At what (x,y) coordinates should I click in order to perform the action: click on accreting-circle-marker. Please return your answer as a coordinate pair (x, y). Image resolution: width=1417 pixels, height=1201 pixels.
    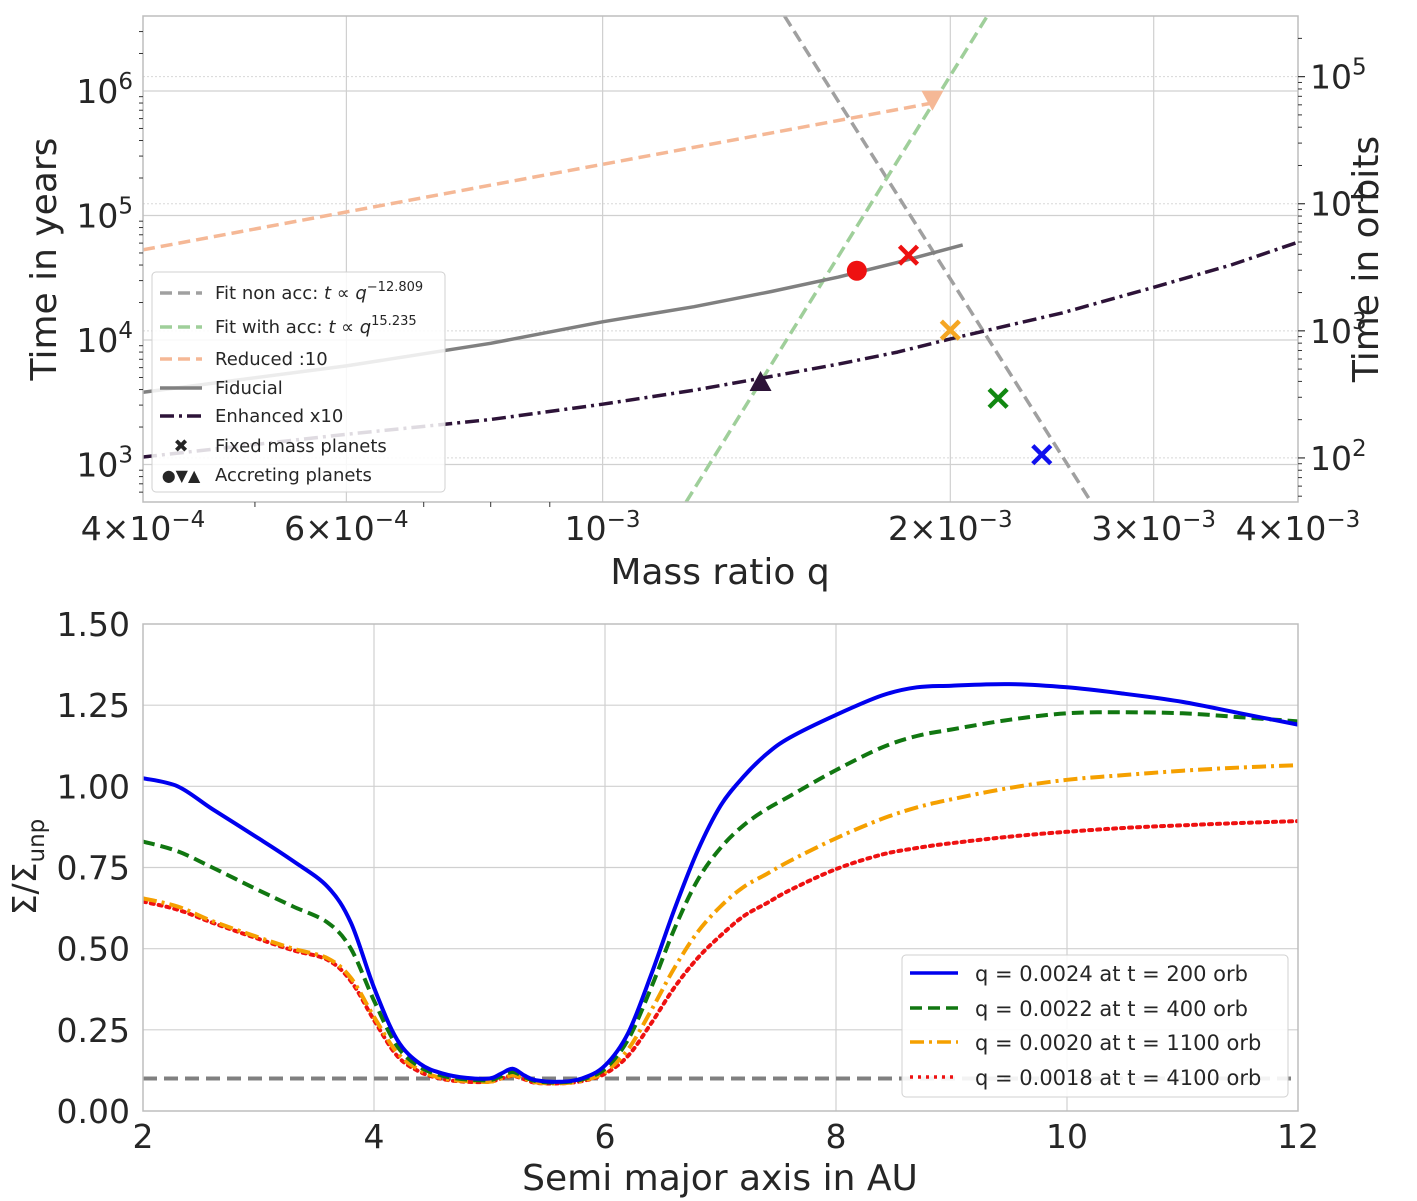
    Looking at the image, I should click on (856, 270).